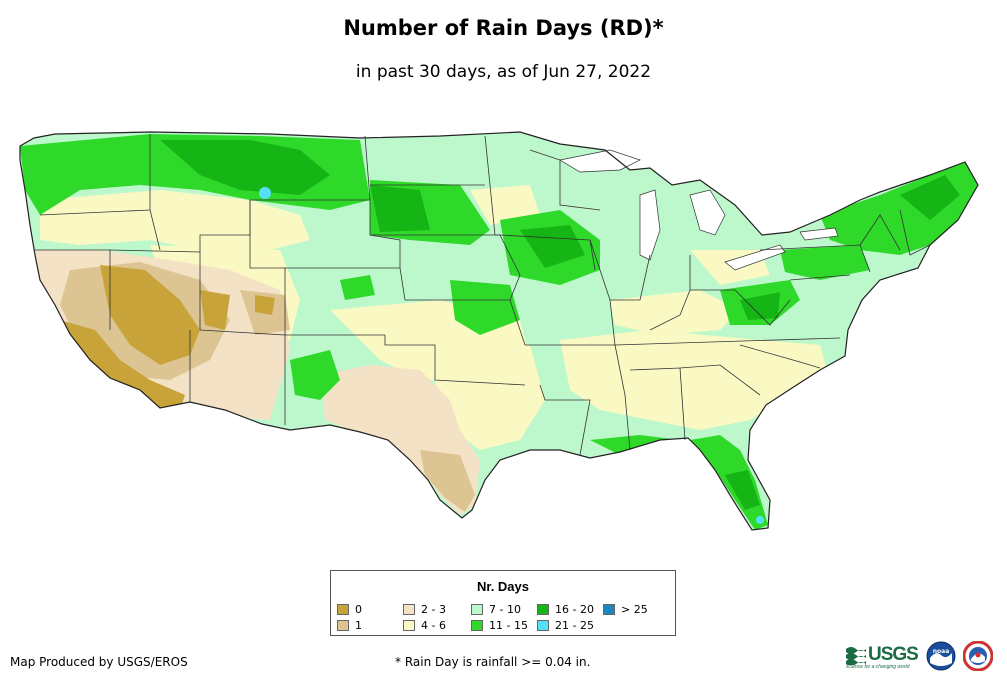 The image size is (1007, 691). What do you see at coordinates (503, 72) in the screenshot?
I see `map-subtitle: in past 30 days, as of Jun 27, 2022` at bounding box center [503, 72].